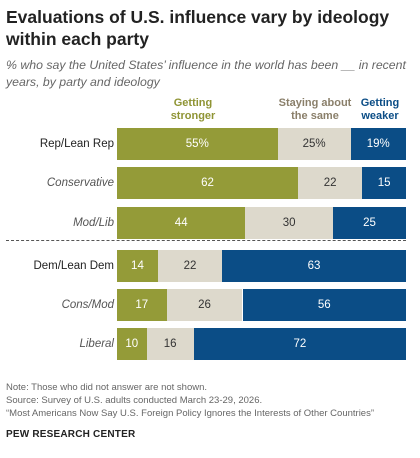 The image size is (420, 458). I want to click on bar-value-label: 44, so click(181, 223).